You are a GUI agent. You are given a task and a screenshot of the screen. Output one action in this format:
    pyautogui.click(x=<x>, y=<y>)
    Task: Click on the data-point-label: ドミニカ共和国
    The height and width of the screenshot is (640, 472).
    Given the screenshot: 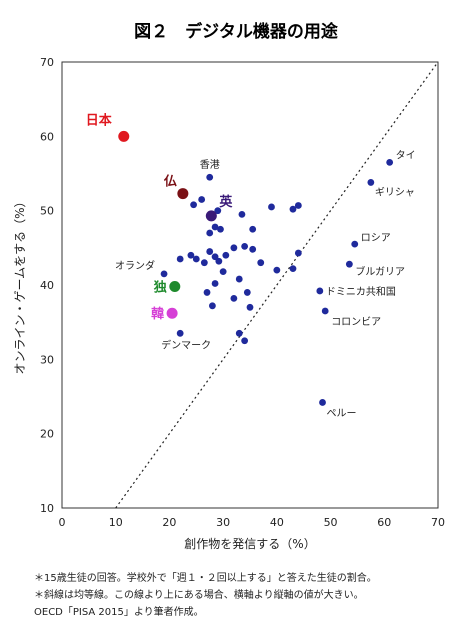 What is the action you would take?
    pyautogui.click(x=361, y=292)
    